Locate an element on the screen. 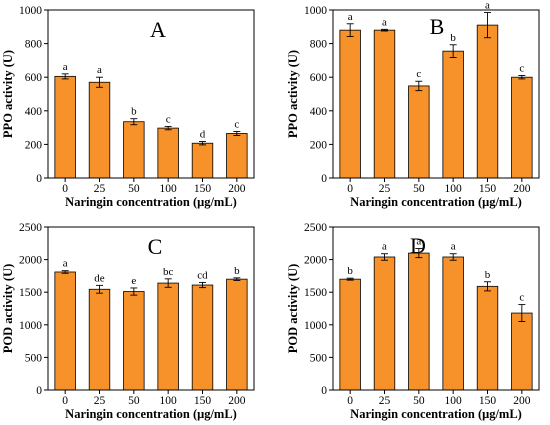  panel-label: D is located at coordinates (418, 245).